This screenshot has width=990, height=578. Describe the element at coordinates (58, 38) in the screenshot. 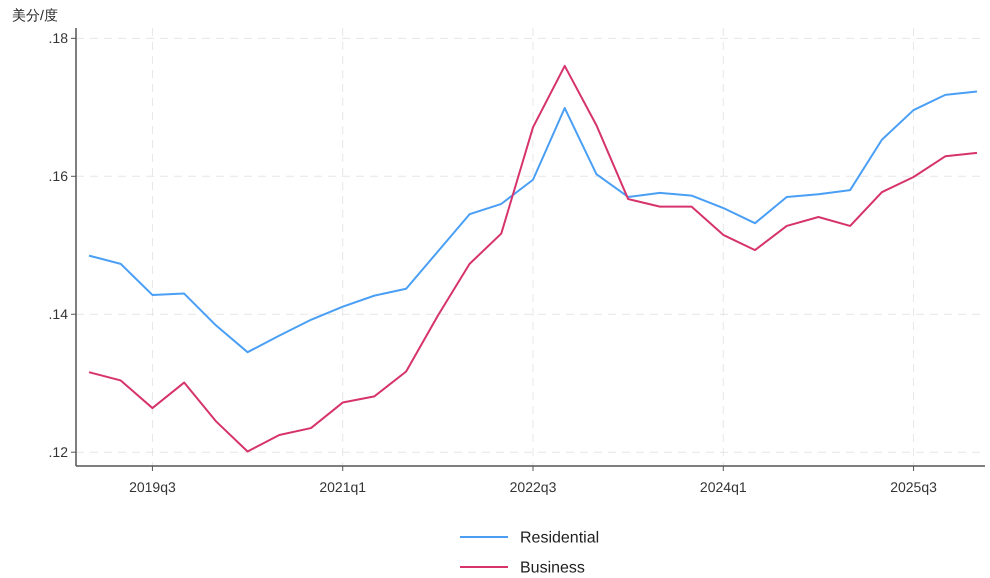

I see `y-tick-label: .18` at that location.